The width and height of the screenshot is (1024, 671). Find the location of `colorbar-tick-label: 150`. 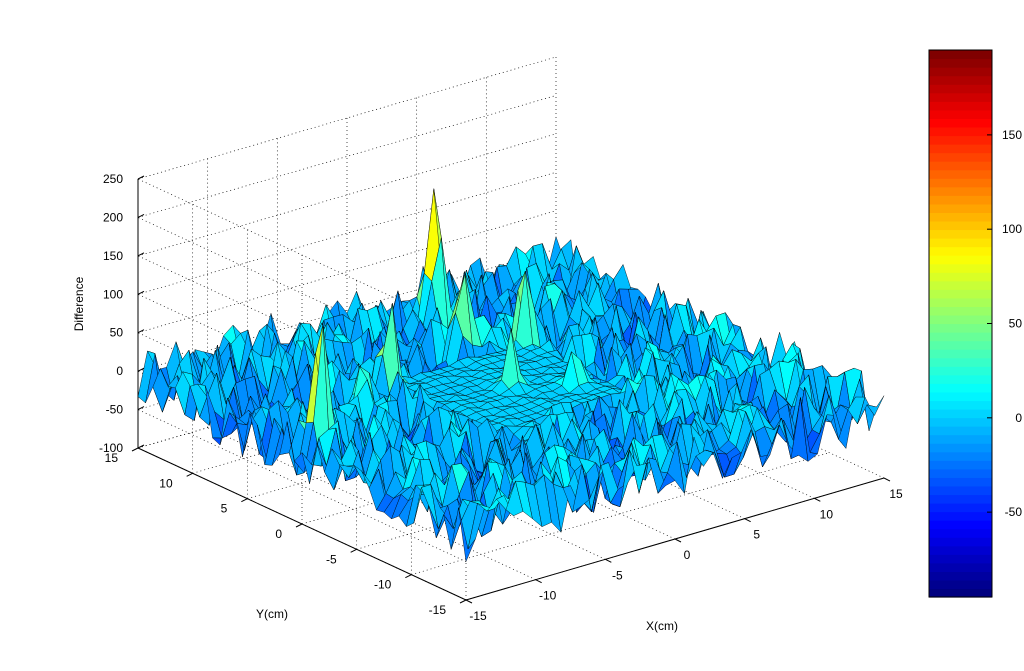

colorbar-tick-label: 150 is located at coordinates (1012, 135).